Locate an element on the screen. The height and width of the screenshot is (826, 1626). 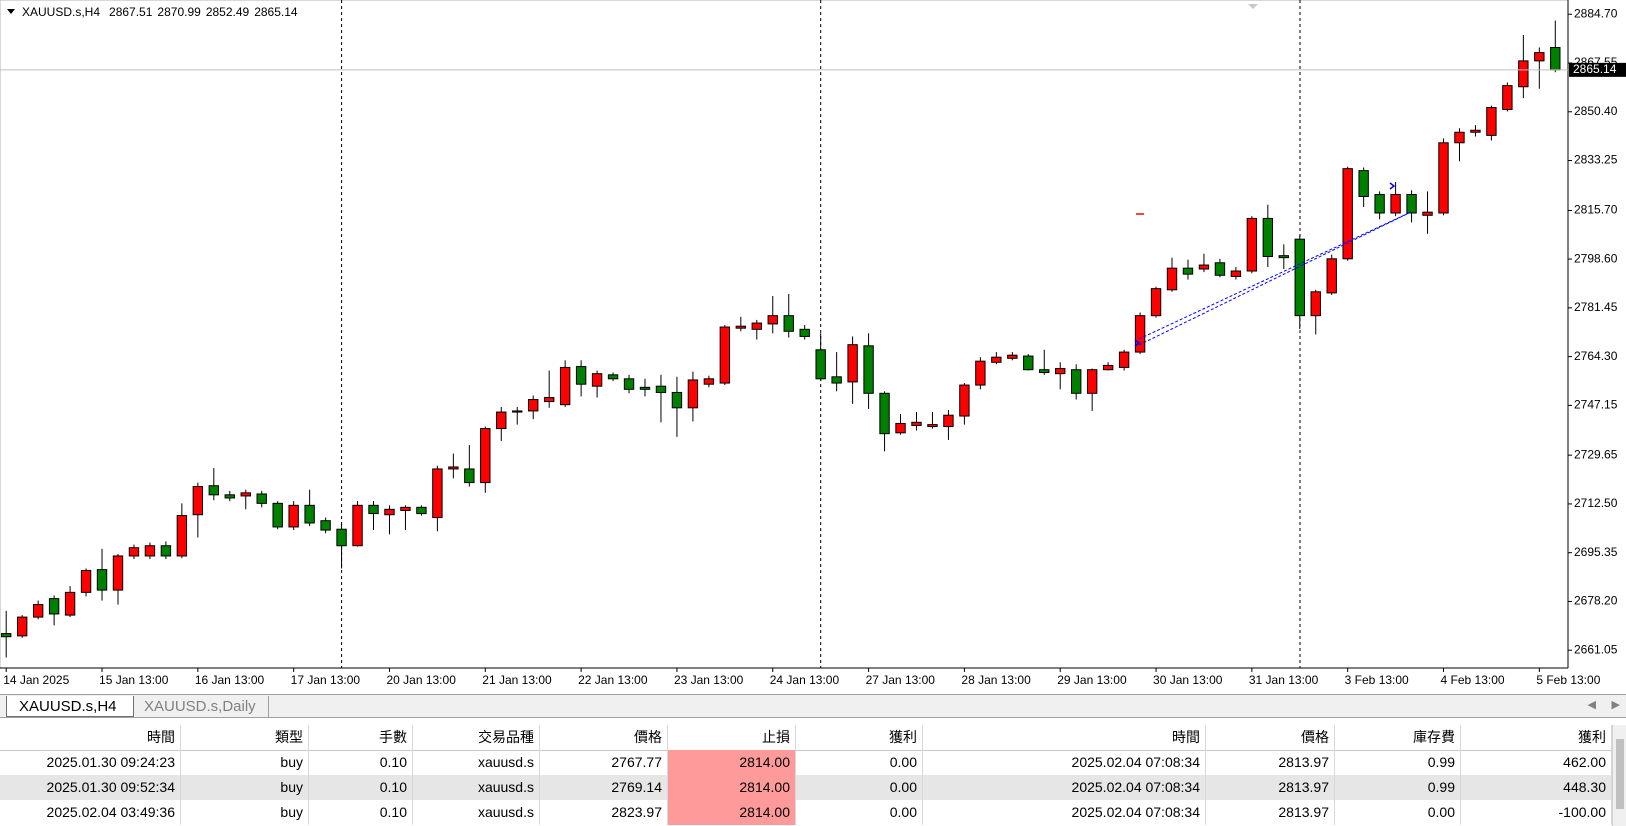
column-header: 庫存費 is located at coordinates (1398, 737).